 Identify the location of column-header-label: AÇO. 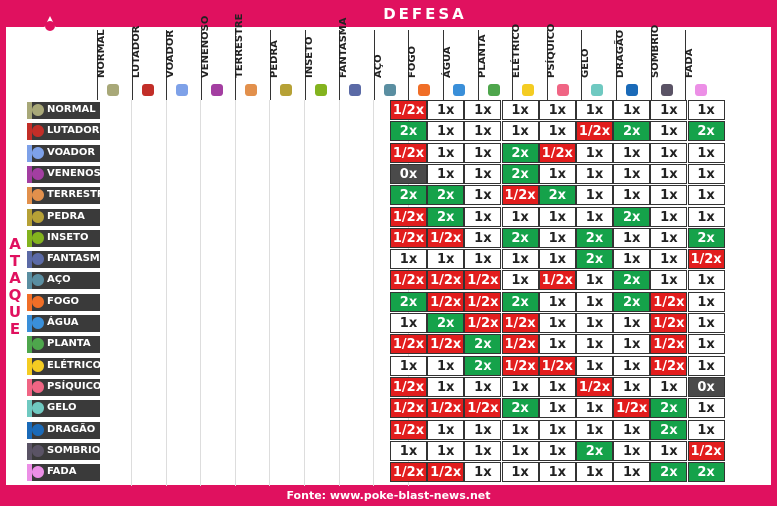
(378, 66).